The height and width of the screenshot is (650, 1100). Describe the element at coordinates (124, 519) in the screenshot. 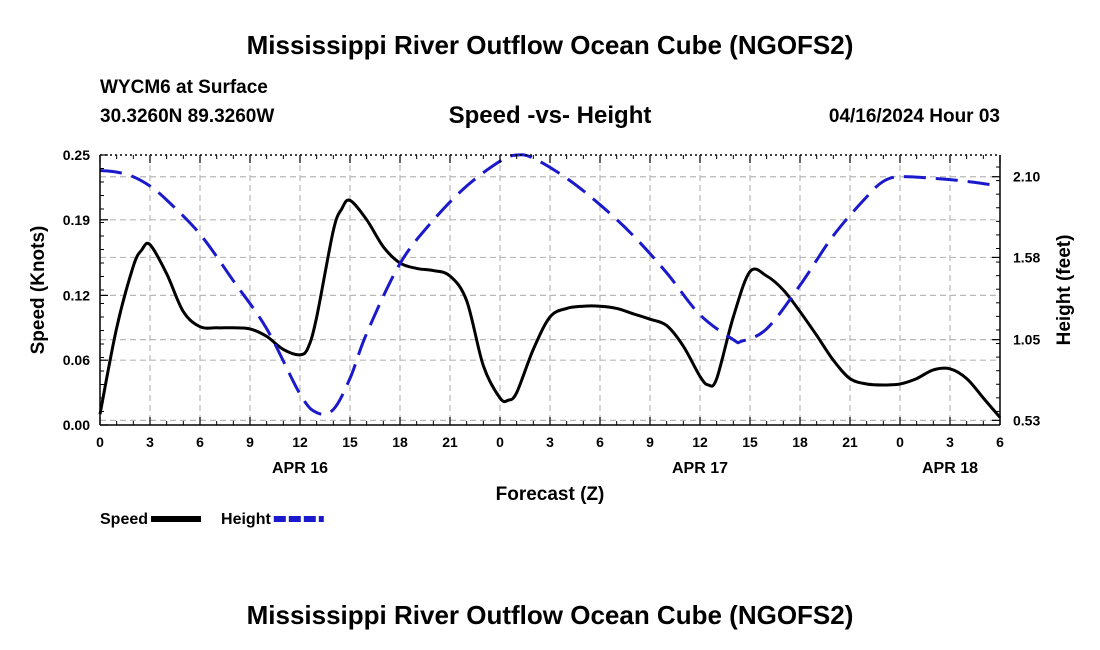

I see `legend-label-speed: Speed` at that location.